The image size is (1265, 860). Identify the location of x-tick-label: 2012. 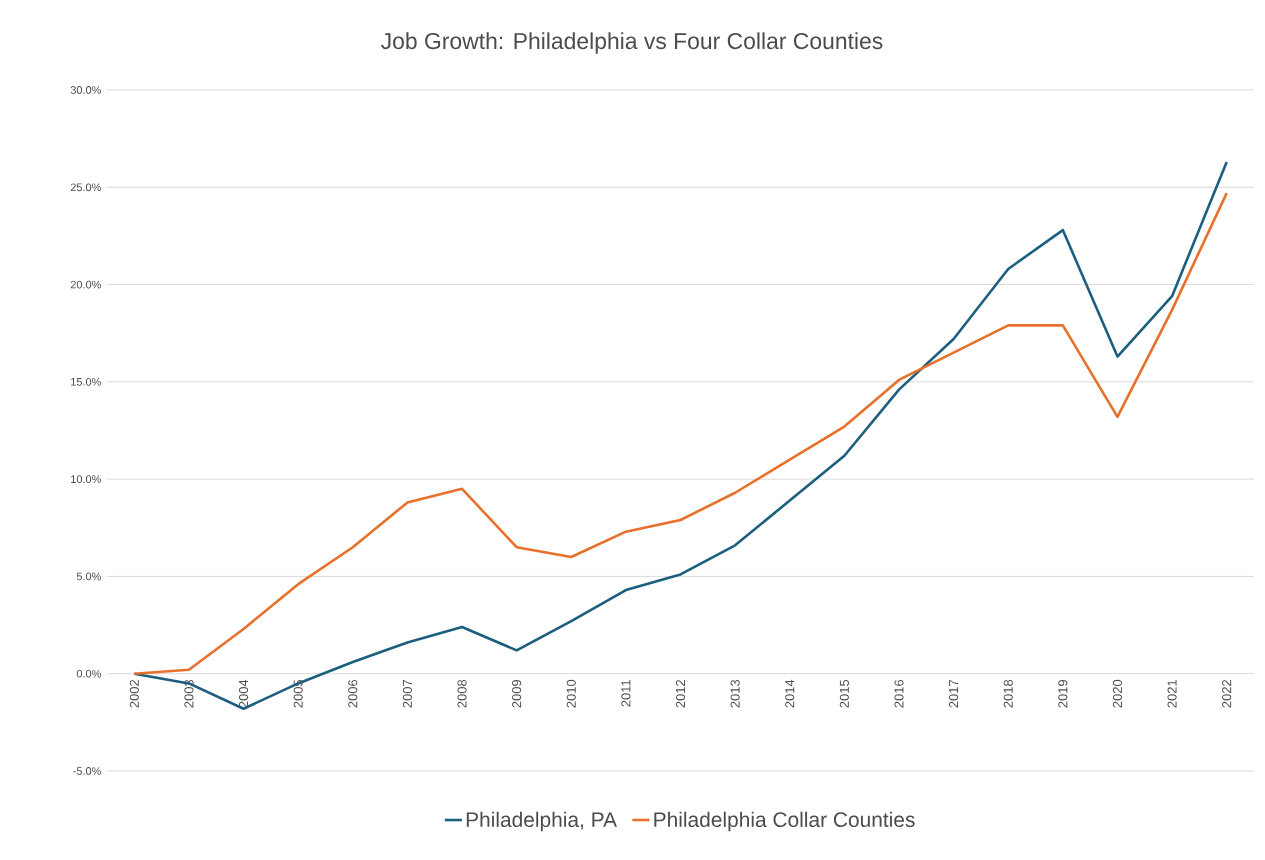
(680, 694).